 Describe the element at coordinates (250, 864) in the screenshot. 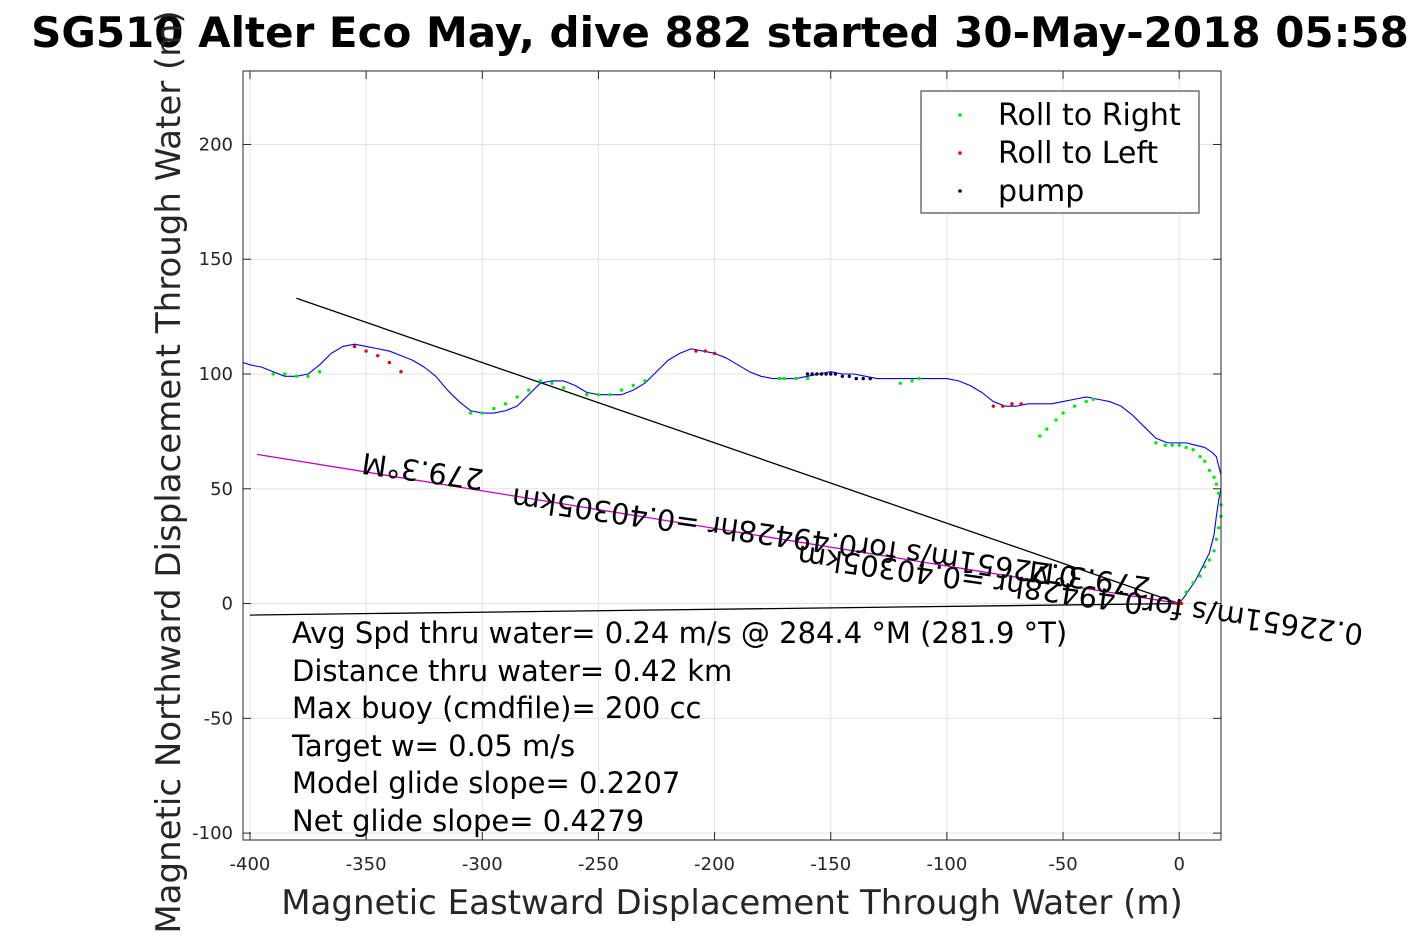

I see `x-tick-label: -400` at that location.